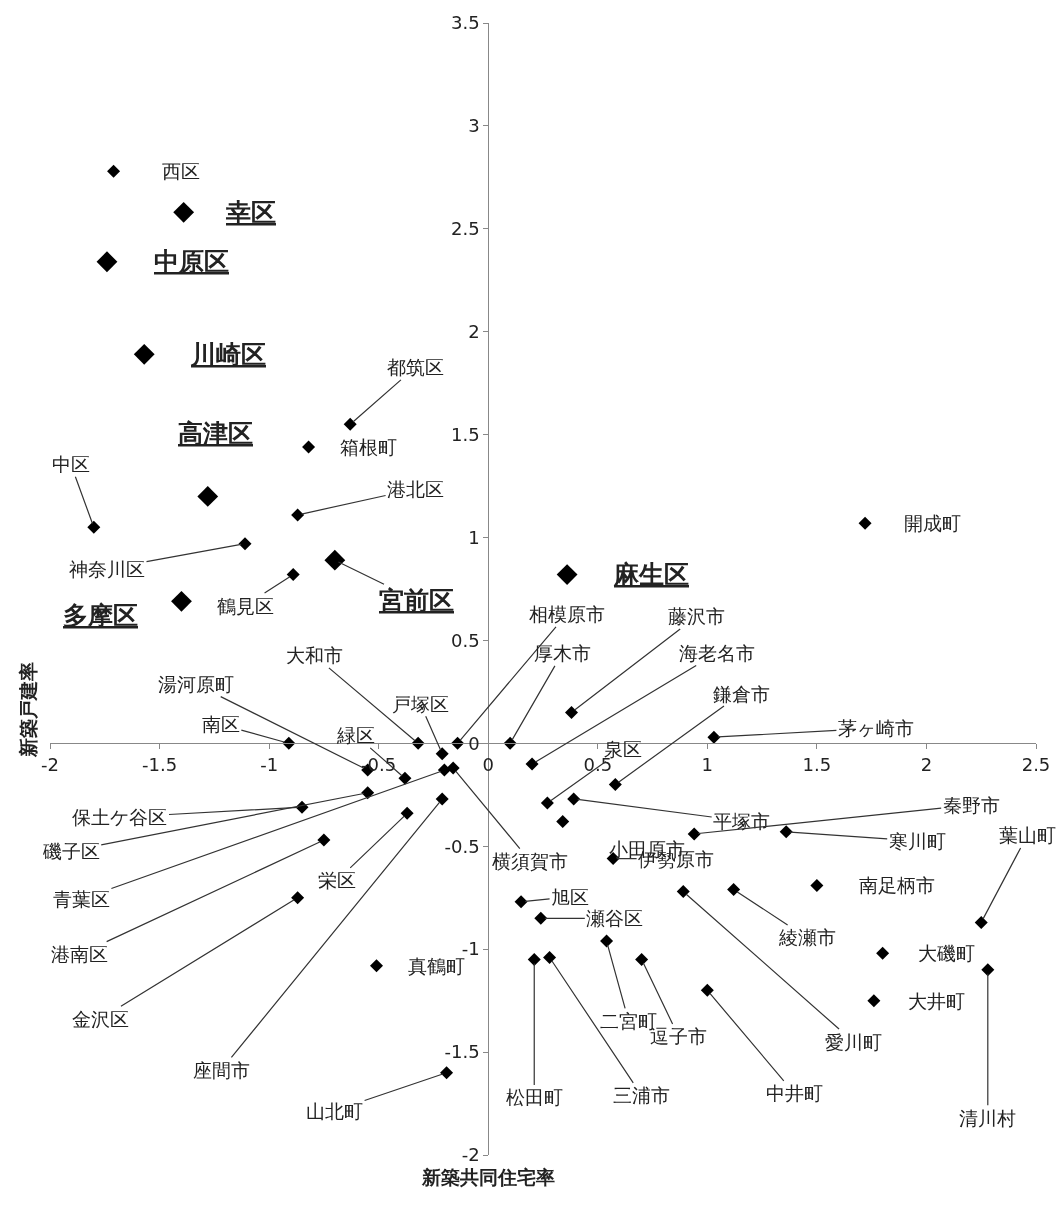 The width and height of the screenshot is (1062, 1213). Describe the element at coordinates (100, 1019) in the screenshot. I see `annotation: 金沢区` at that location.